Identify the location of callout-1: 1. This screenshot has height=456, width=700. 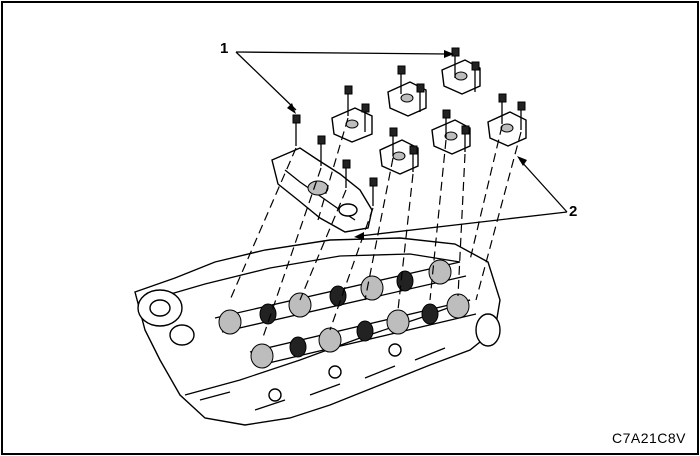
(224, 48).